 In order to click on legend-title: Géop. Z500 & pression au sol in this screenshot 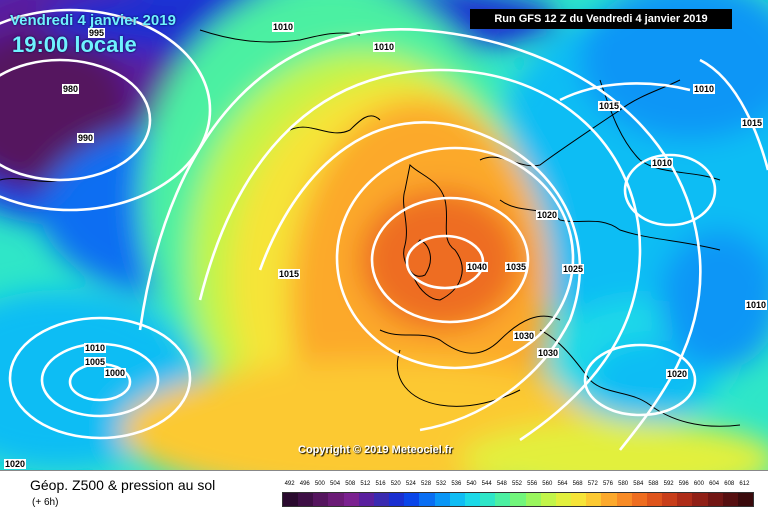, I will do `click(123, 485)`.